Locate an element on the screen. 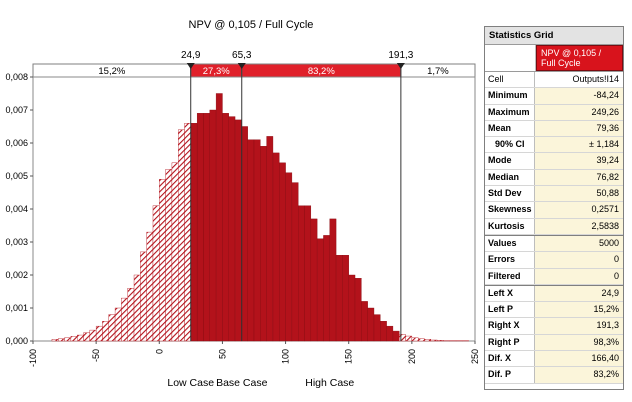  grid-row-label: Skewness is located at coordinates (510, 210).